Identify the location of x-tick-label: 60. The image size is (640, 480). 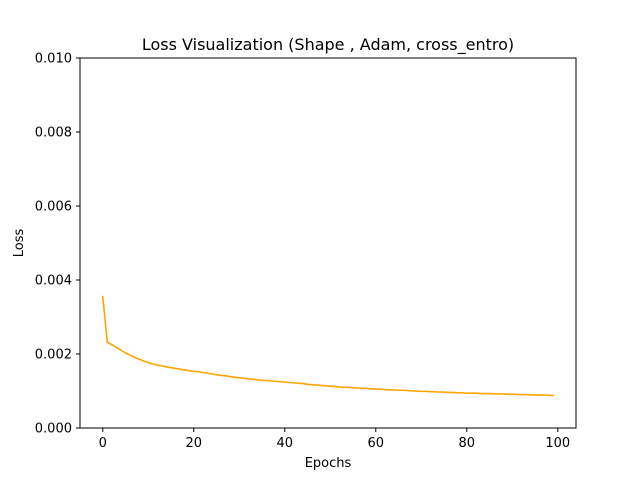
(376, 443).